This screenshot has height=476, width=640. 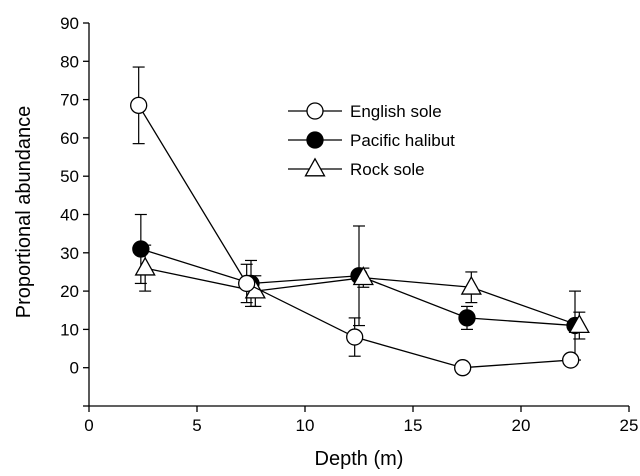 What do you see at coordinates (629, 425) in the screenshot?
I see `x-tick-label: 25` at bounding box center [629, 425].